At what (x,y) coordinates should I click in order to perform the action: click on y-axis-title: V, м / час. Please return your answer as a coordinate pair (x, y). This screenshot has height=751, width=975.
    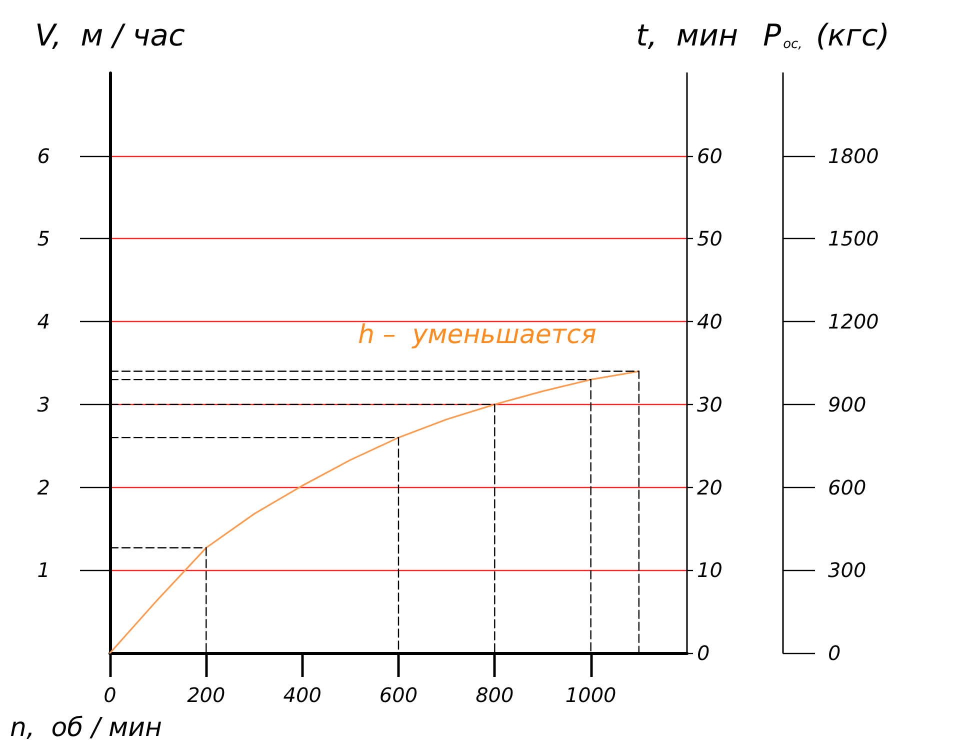
    Looking at the image, I should click on (110, 36).